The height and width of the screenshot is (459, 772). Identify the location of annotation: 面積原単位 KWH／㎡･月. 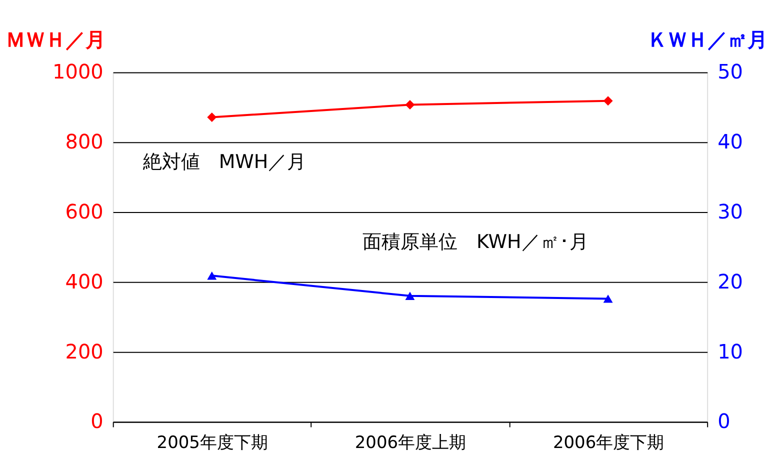
(475, 241).